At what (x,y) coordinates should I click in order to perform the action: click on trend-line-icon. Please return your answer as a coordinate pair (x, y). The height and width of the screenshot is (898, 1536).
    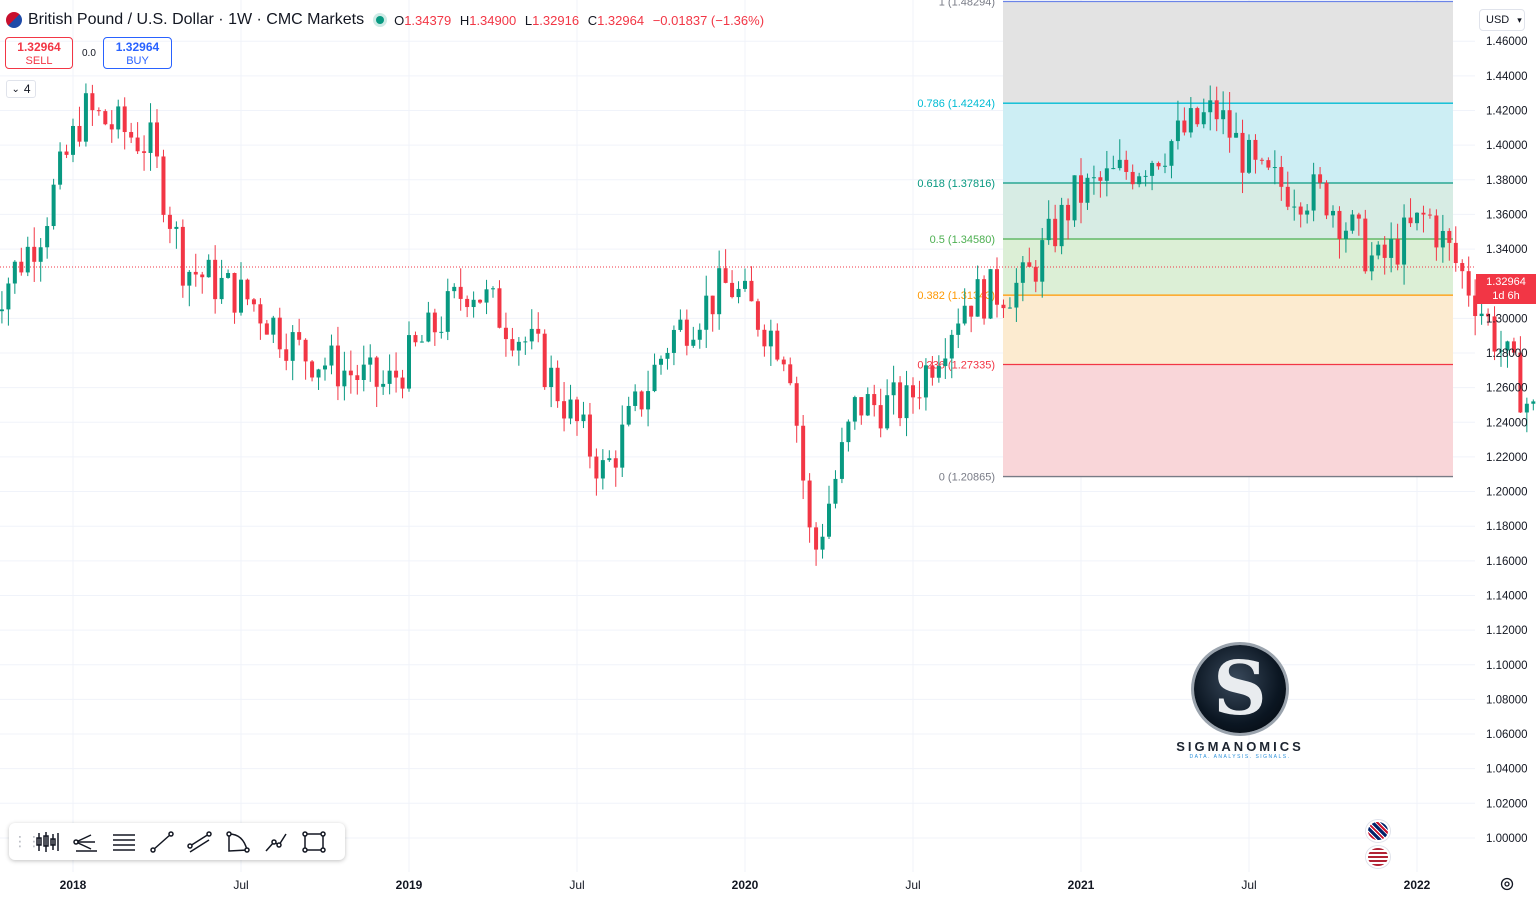
    Looking at the image, I should click on (162, 842).